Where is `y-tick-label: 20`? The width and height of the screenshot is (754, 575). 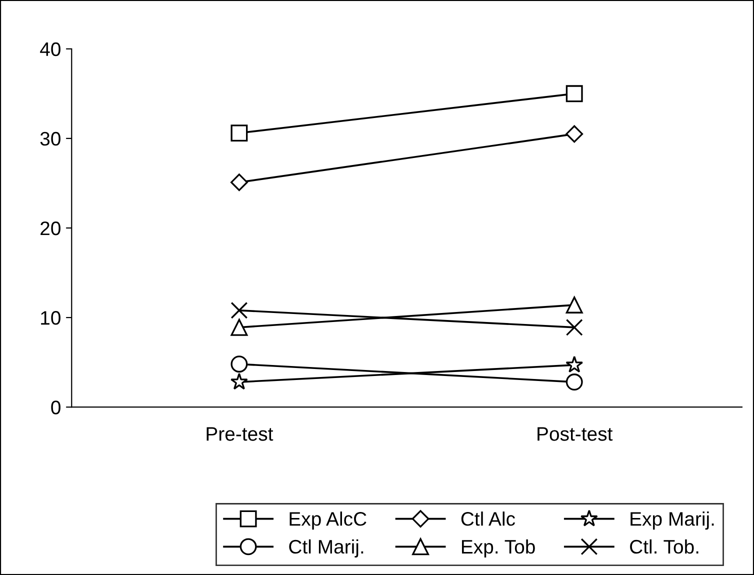
y-tick-label: 20 is located at coordinates (50, 228).